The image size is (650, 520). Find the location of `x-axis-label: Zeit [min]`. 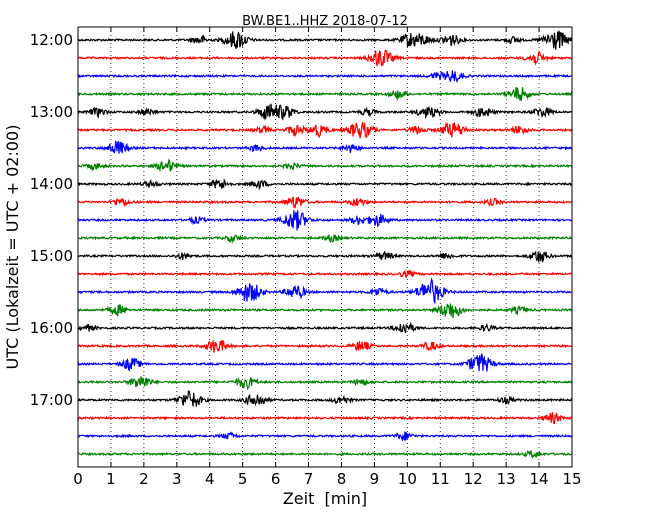

x-axis-label: Zeit [min] is located at coordinates (325, 498).